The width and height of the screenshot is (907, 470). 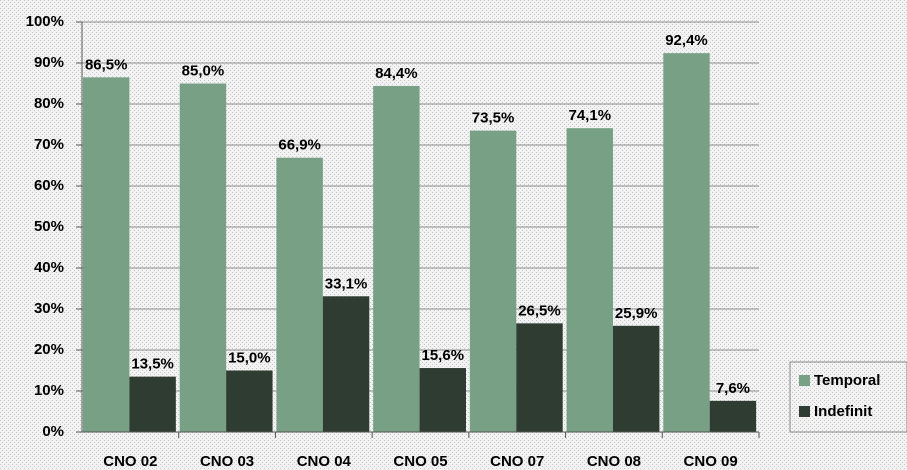 I want to click on y-tick-label: 30%, so click(x=49, y=308).